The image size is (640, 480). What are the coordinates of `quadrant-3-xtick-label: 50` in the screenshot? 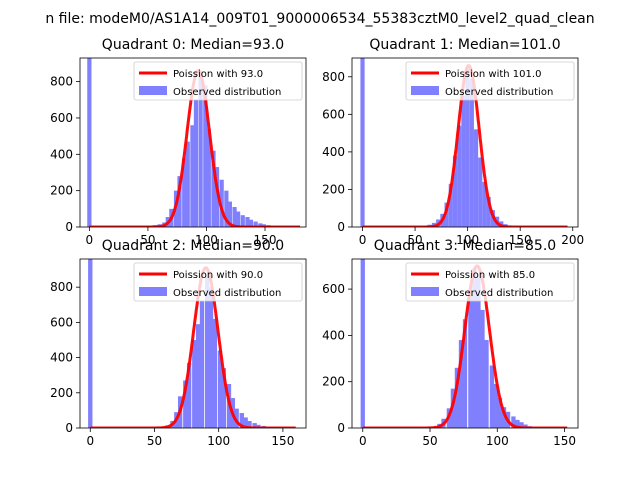 It's located at (429, 441).